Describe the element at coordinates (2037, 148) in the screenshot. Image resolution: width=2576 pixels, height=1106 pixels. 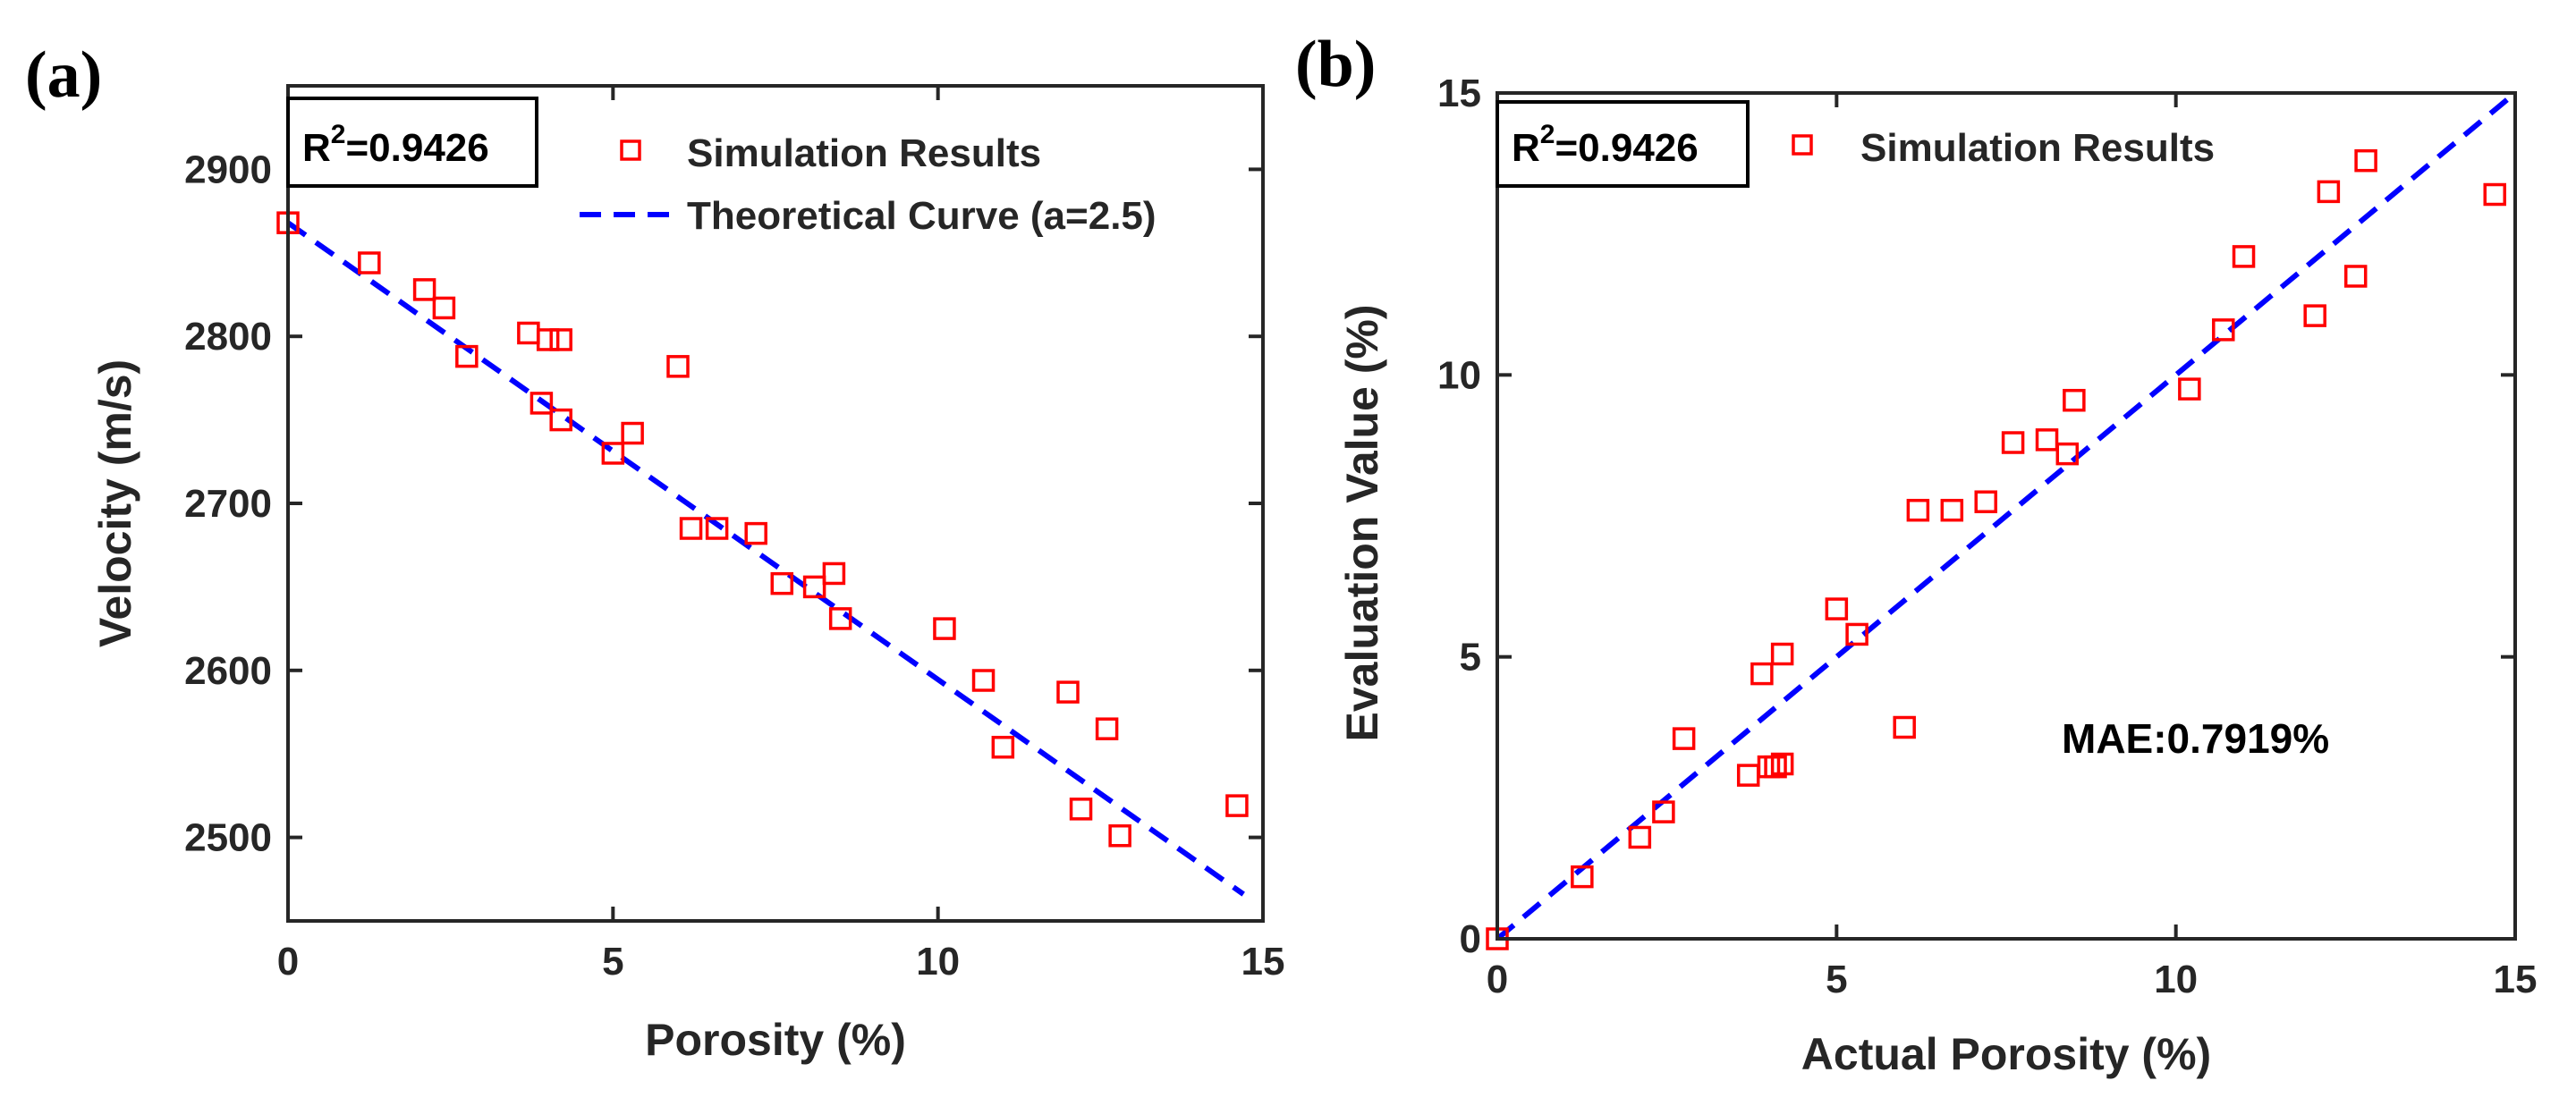
I see `chart-b-legend-label-simulation: Simulation Results` at that location.